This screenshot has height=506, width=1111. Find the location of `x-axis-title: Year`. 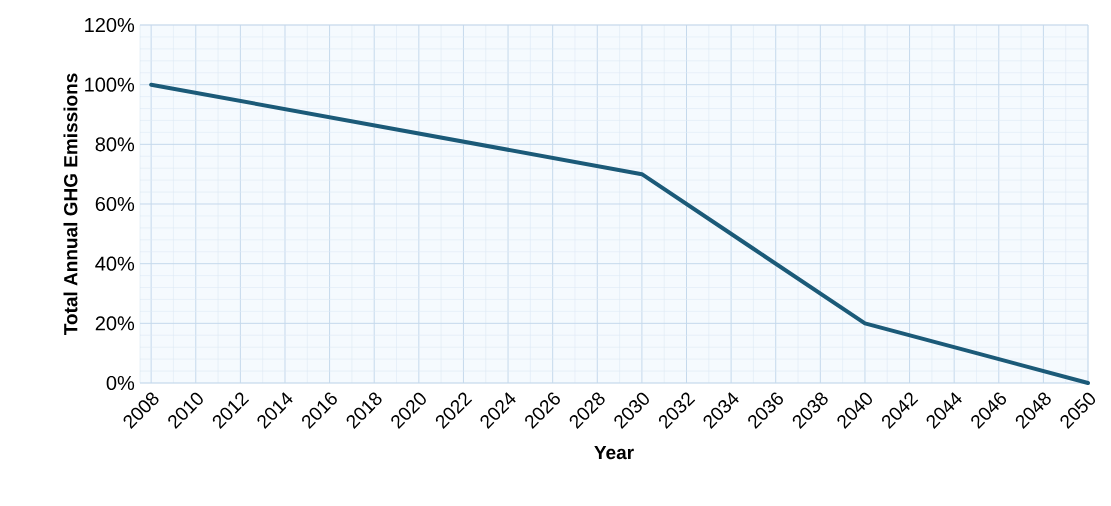

x-axis-title: Year is located at coordinates (614, 453).